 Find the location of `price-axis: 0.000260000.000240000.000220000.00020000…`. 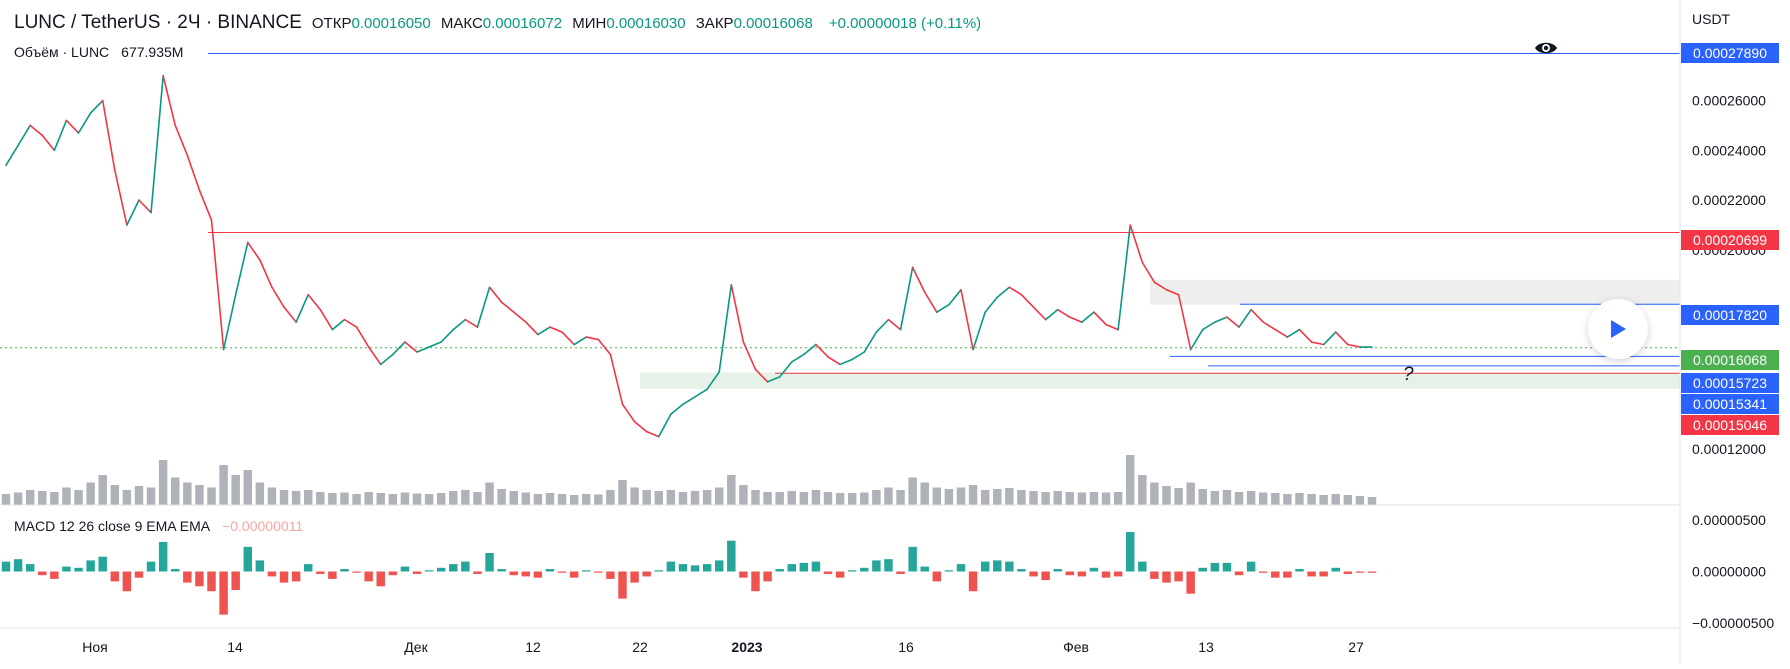

price-axis: 0.000260000.000240000.000220000.00020000… is located at coordinates (1729, 275).